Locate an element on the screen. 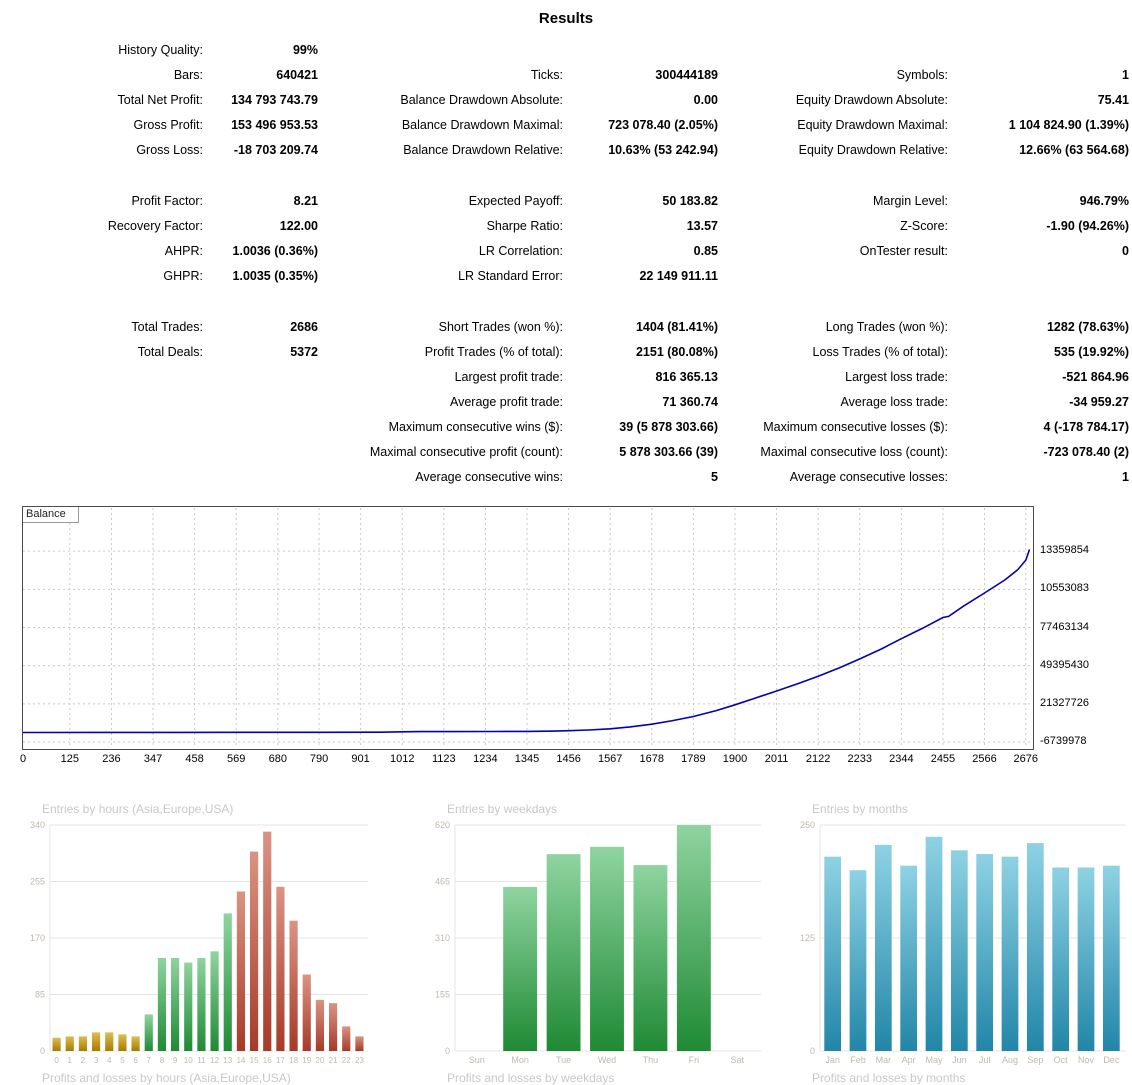 The height and width of the screenshot is (1085, 1132). stat-value: 71 360.74 is located at coordinates (690, 402).